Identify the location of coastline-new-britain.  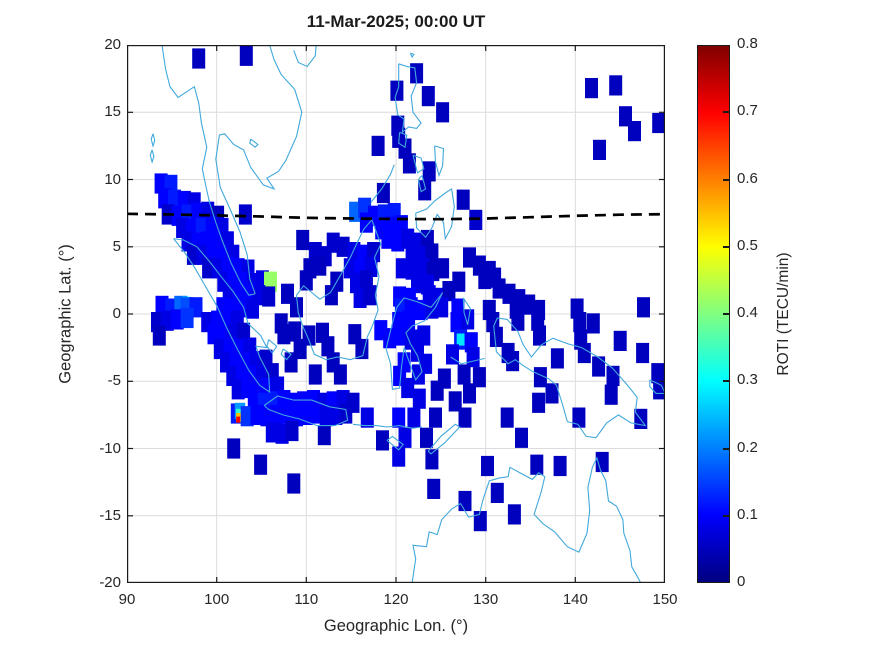
(657, 386).